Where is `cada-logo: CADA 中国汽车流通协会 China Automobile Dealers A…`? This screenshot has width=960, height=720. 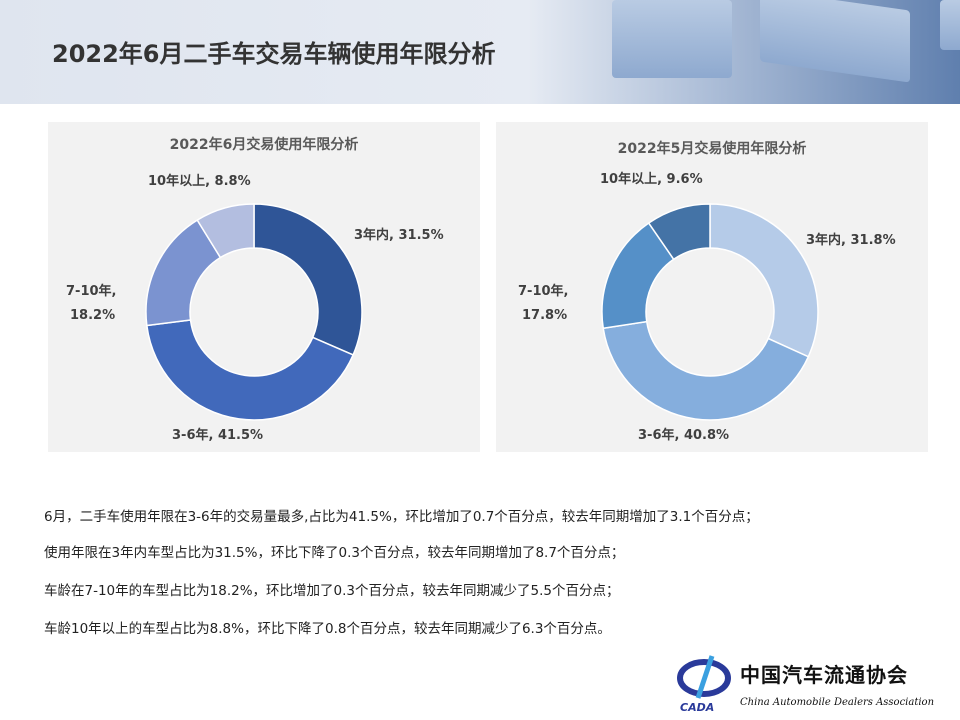
cada-logo: CADA 中国汽车流通协会 China Automobile Dealers A… is located at coordinates (818, 684).